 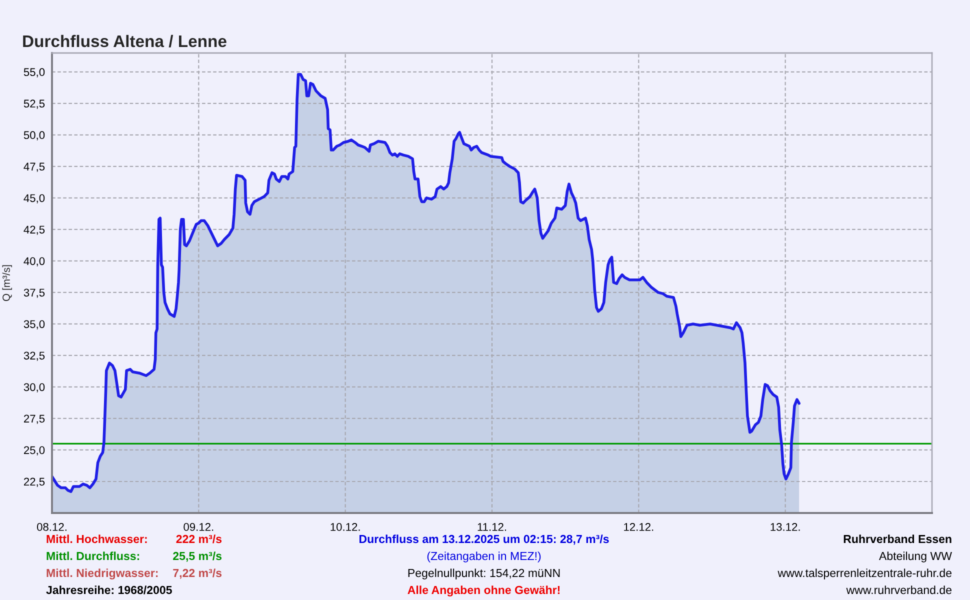 I want to click on x-tick-label: 10.12., so click(x=345, y=527).